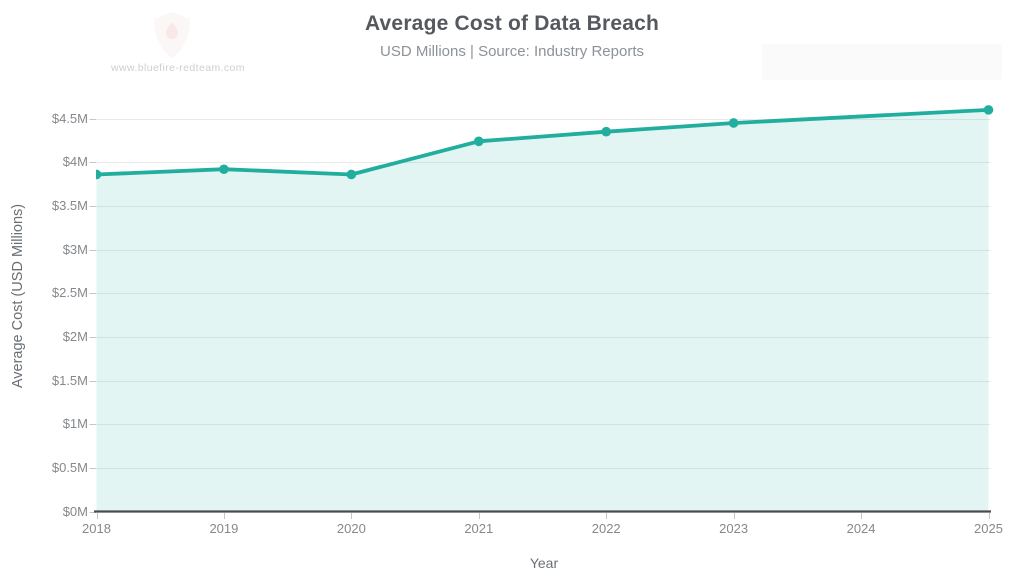  What do you see at coordinates (75, 249) in the screenshot?
I see `y-tick-label: $3M` at bounding box center [75, 249].